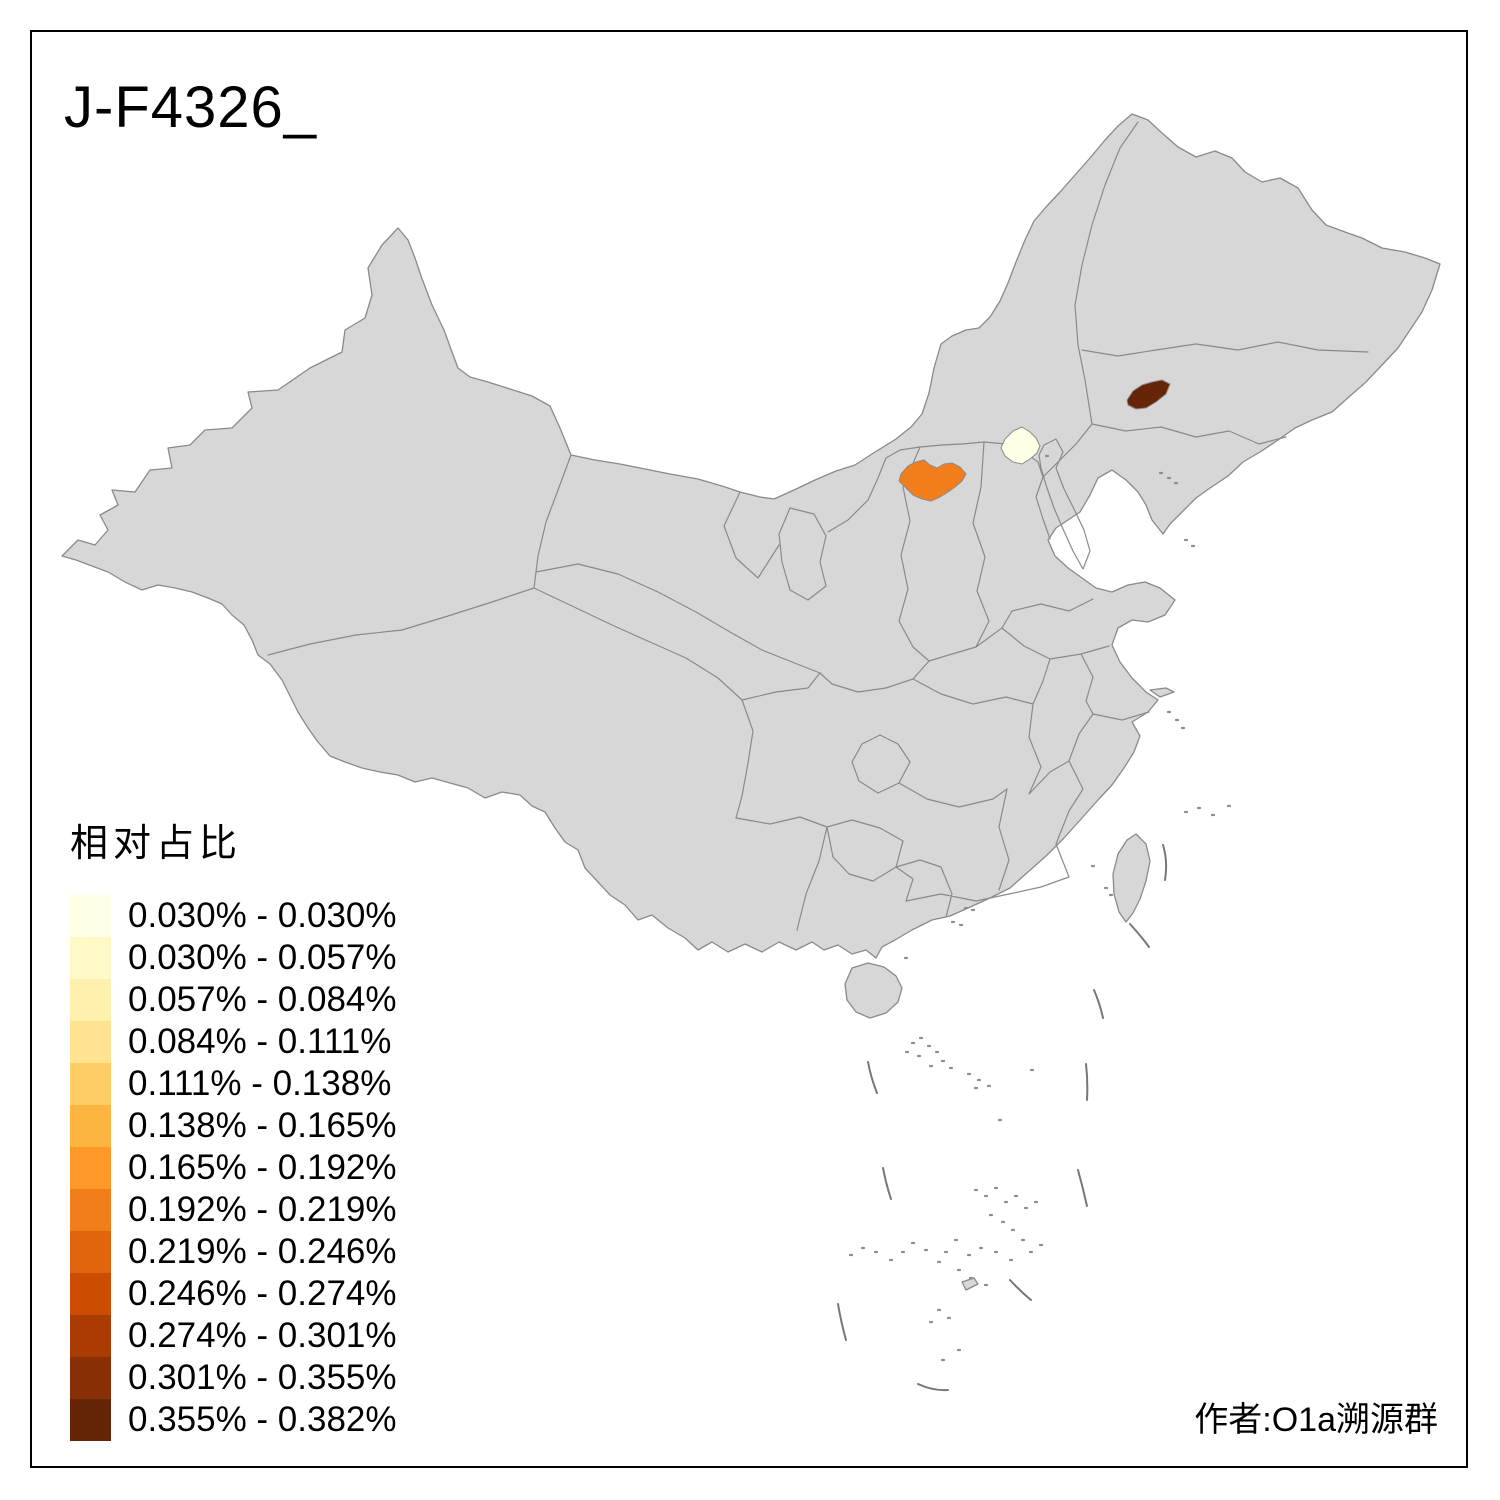  I want to click on legend-label: 0.274% - 0.301%, so click(262, 1335).